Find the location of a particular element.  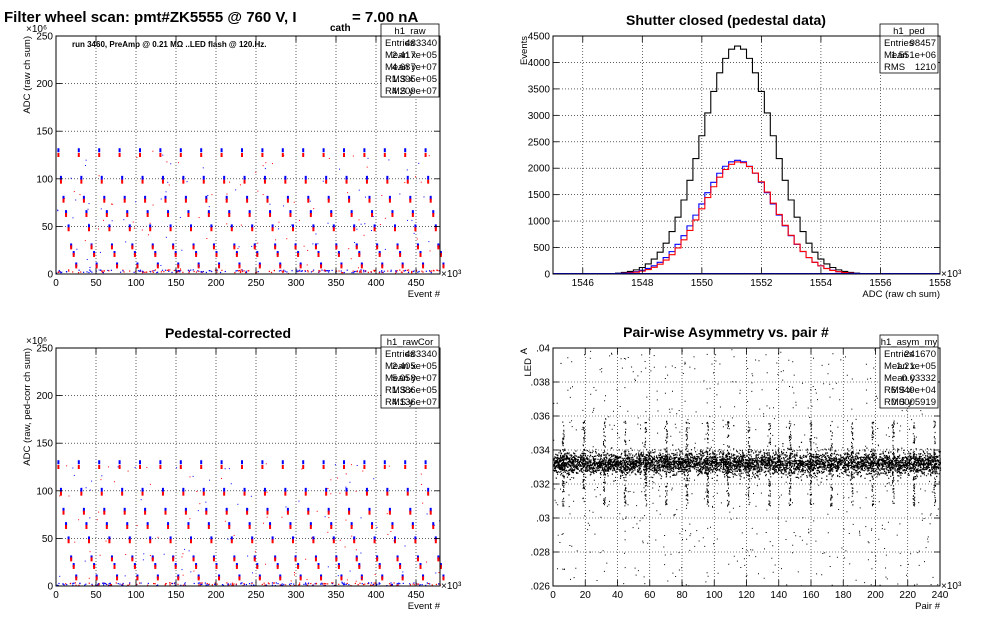

x-tick-label: 450 is located at coordinates (416, 283).